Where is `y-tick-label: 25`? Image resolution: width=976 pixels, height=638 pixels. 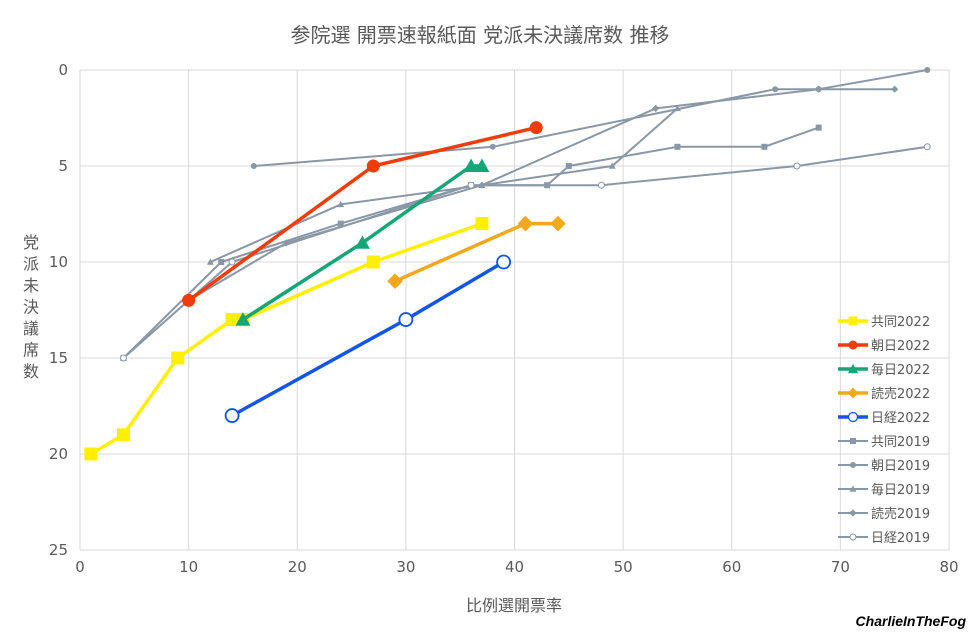 y-tick-label: 25 is located at coordinates (58, 550).